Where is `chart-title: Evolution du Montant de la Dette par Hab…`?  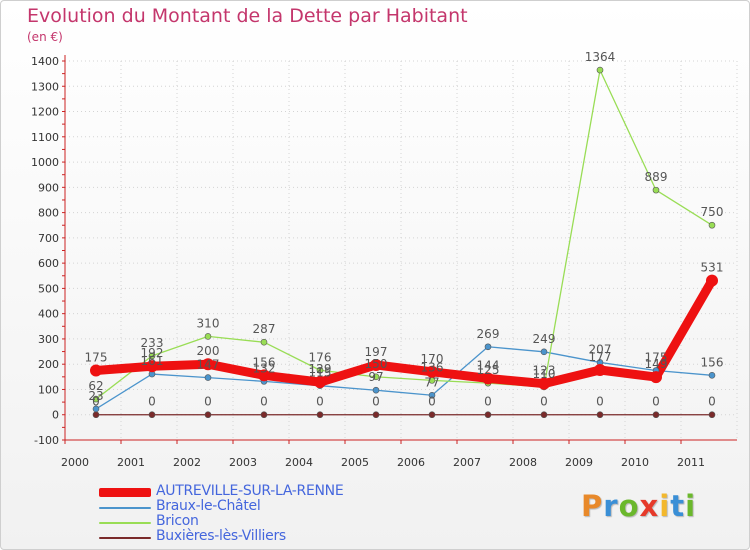 chart-title: Evolution du Montant de la Dette par Hab… is located at coordinates (247, 16).